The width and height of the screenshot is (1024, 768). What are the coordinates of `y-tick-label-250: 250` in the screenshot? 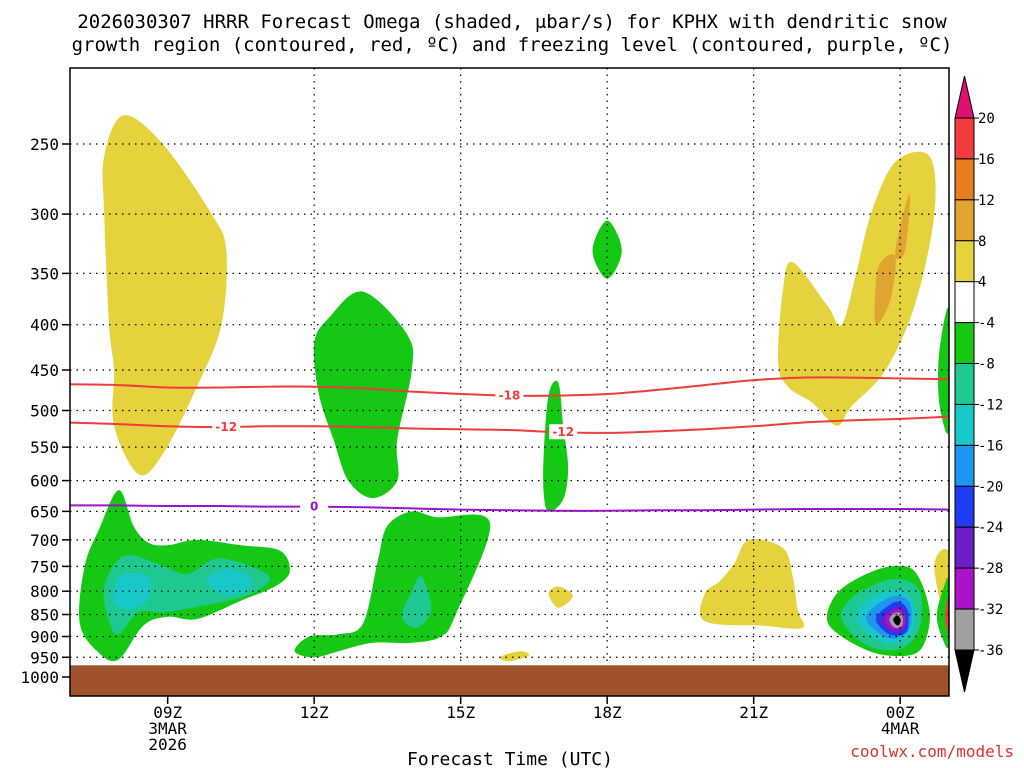 It's located at (44, 144).